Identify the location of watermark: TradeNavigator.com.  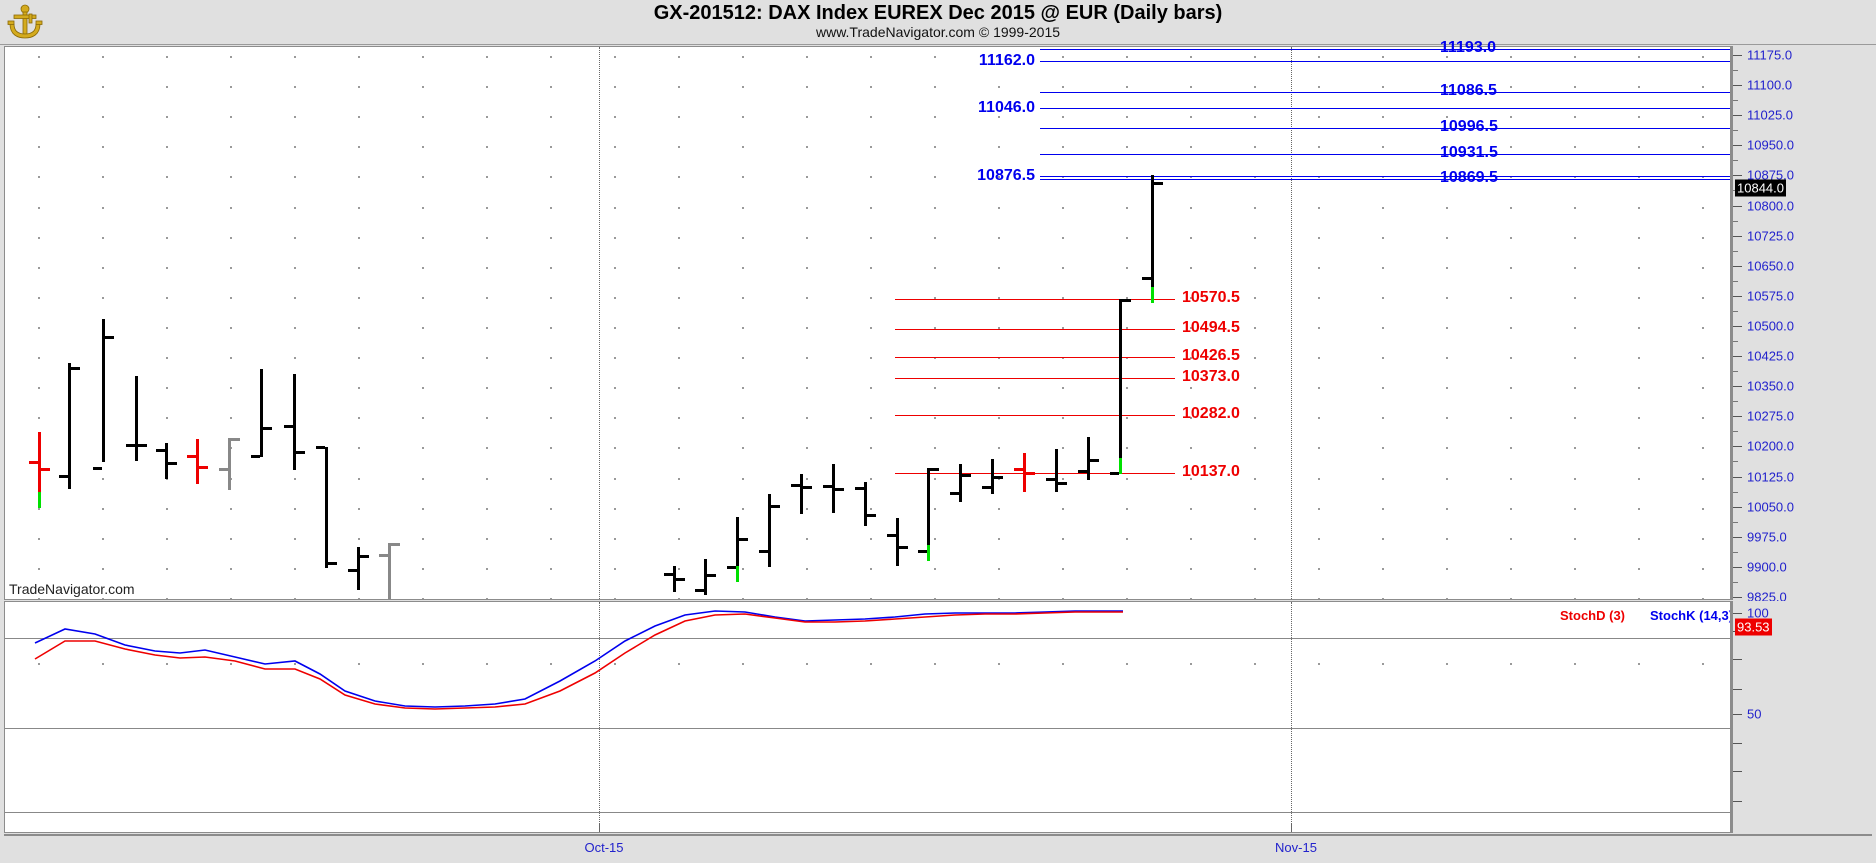
(72, 589).